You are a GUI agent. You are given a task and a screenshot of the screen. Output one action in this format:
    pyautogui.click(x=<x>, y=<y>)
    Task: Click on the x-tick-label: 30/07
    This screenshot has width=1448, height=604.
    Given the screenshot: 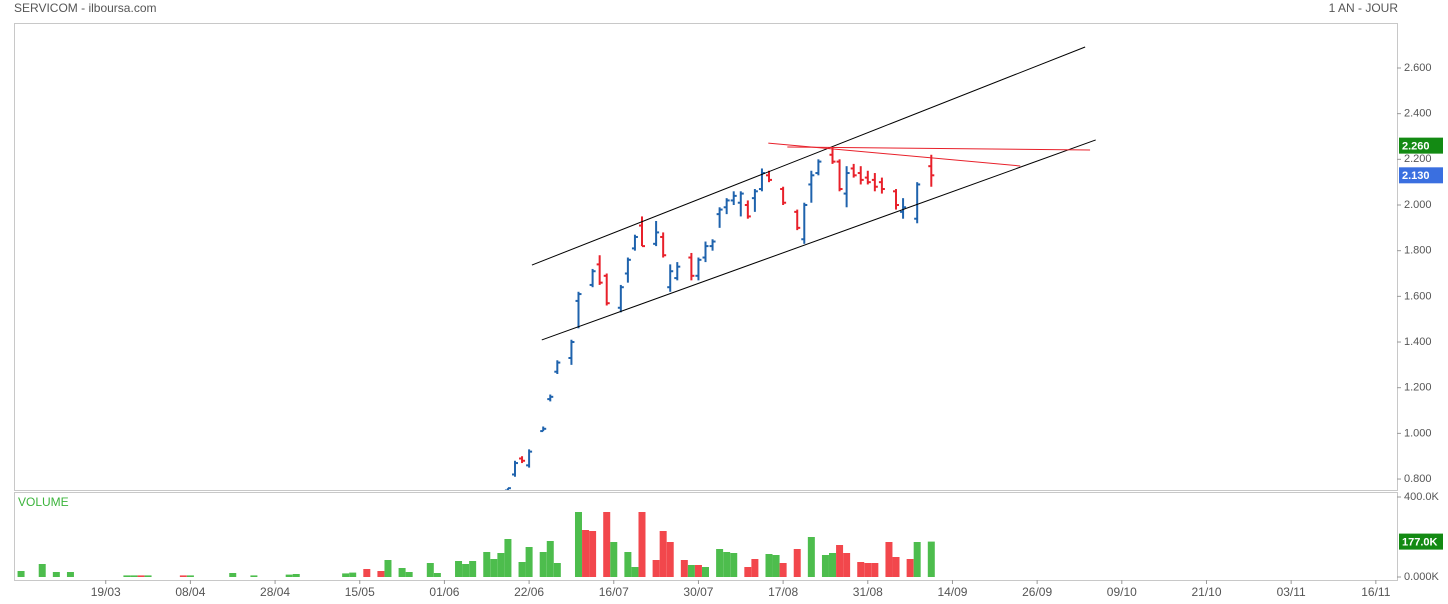 What is the action you would take?
    pyautogui.click(x=698, y=592)
    